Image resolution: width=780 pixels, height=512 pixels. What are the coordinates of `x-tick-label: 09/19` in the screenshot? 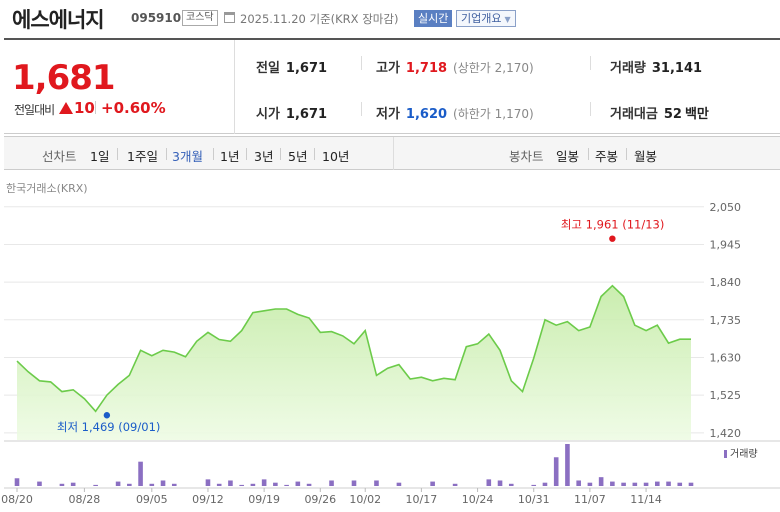 It's located at (264, 499).